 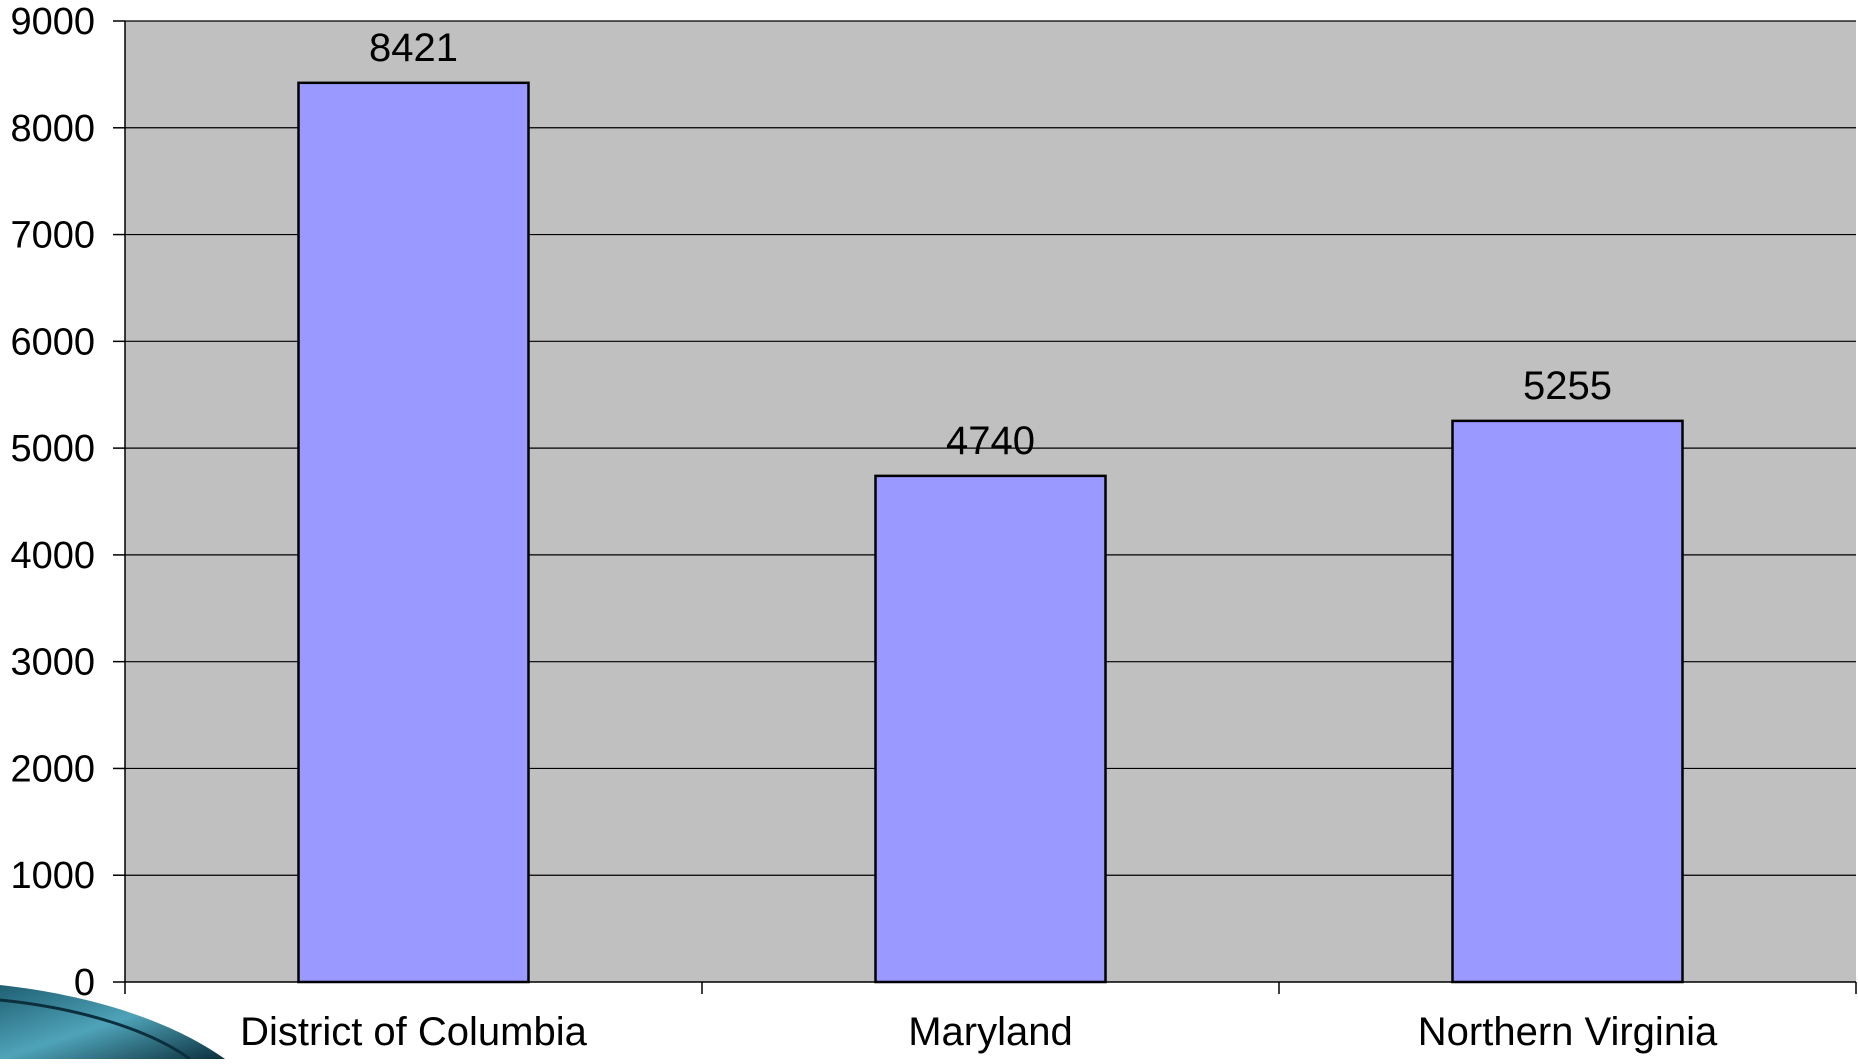 I want to click on y-tick-label: 6000, so click(x=52, y=342).